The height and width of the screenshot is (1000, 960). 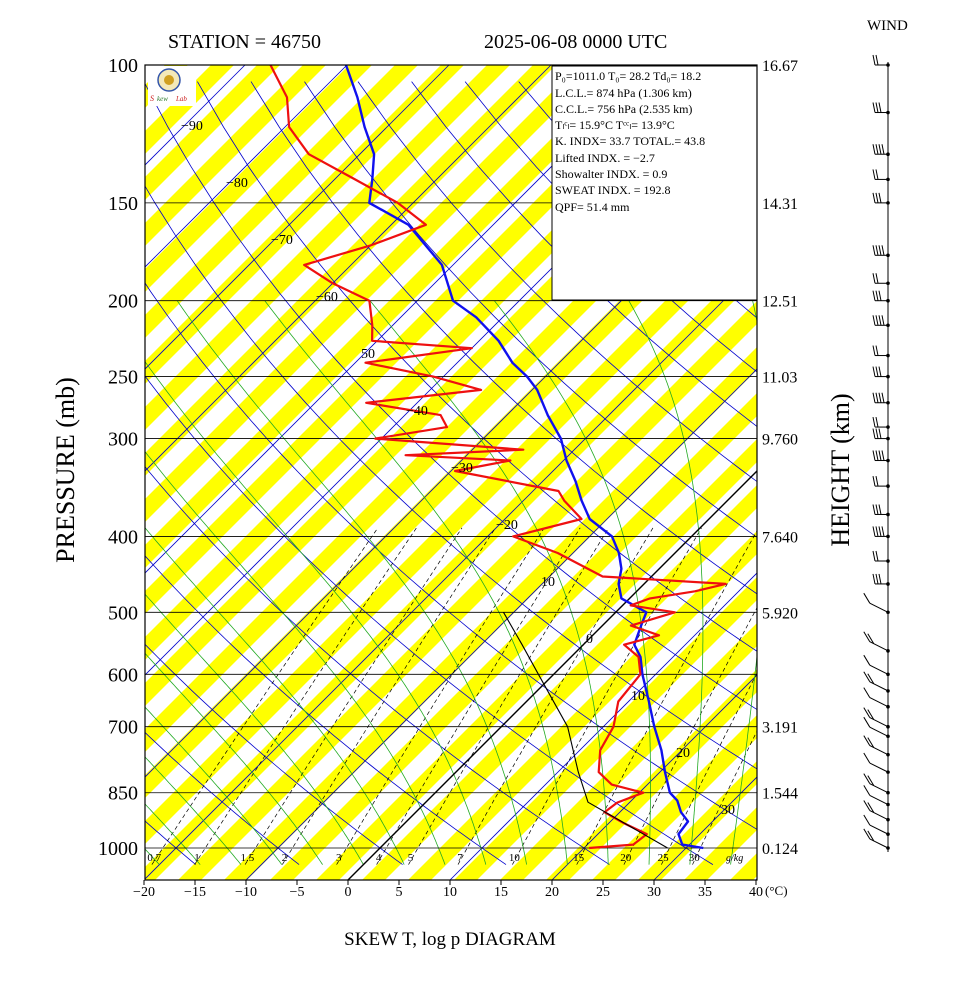 I want to click on indices-line: K. INDX= 33.7 TOTAL.= 43.8, so click(x=630, y=141).